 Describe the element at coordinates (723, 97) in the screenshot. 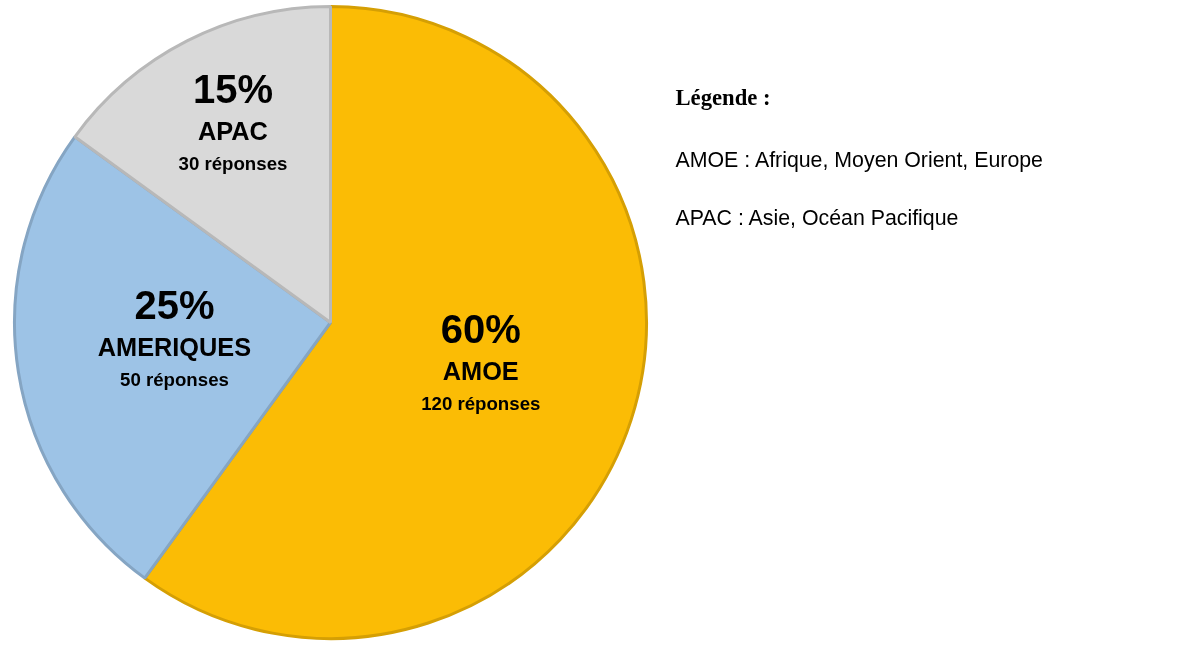

I see `text: Légende :` at that location.